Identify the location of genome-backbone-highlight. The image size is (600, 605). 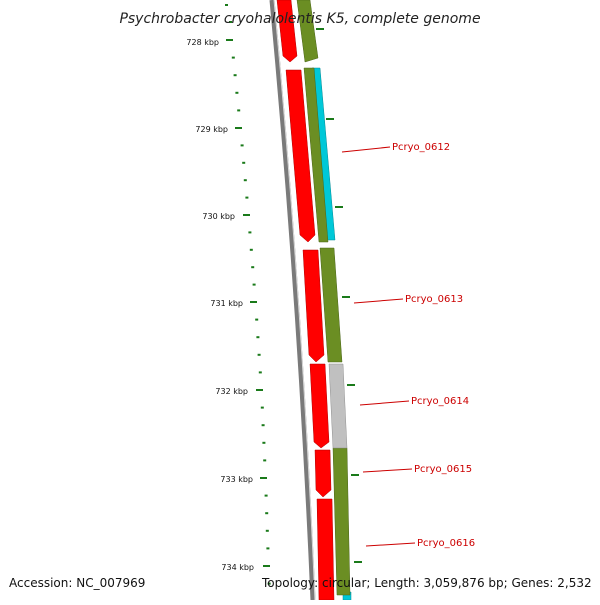
(294, 300).